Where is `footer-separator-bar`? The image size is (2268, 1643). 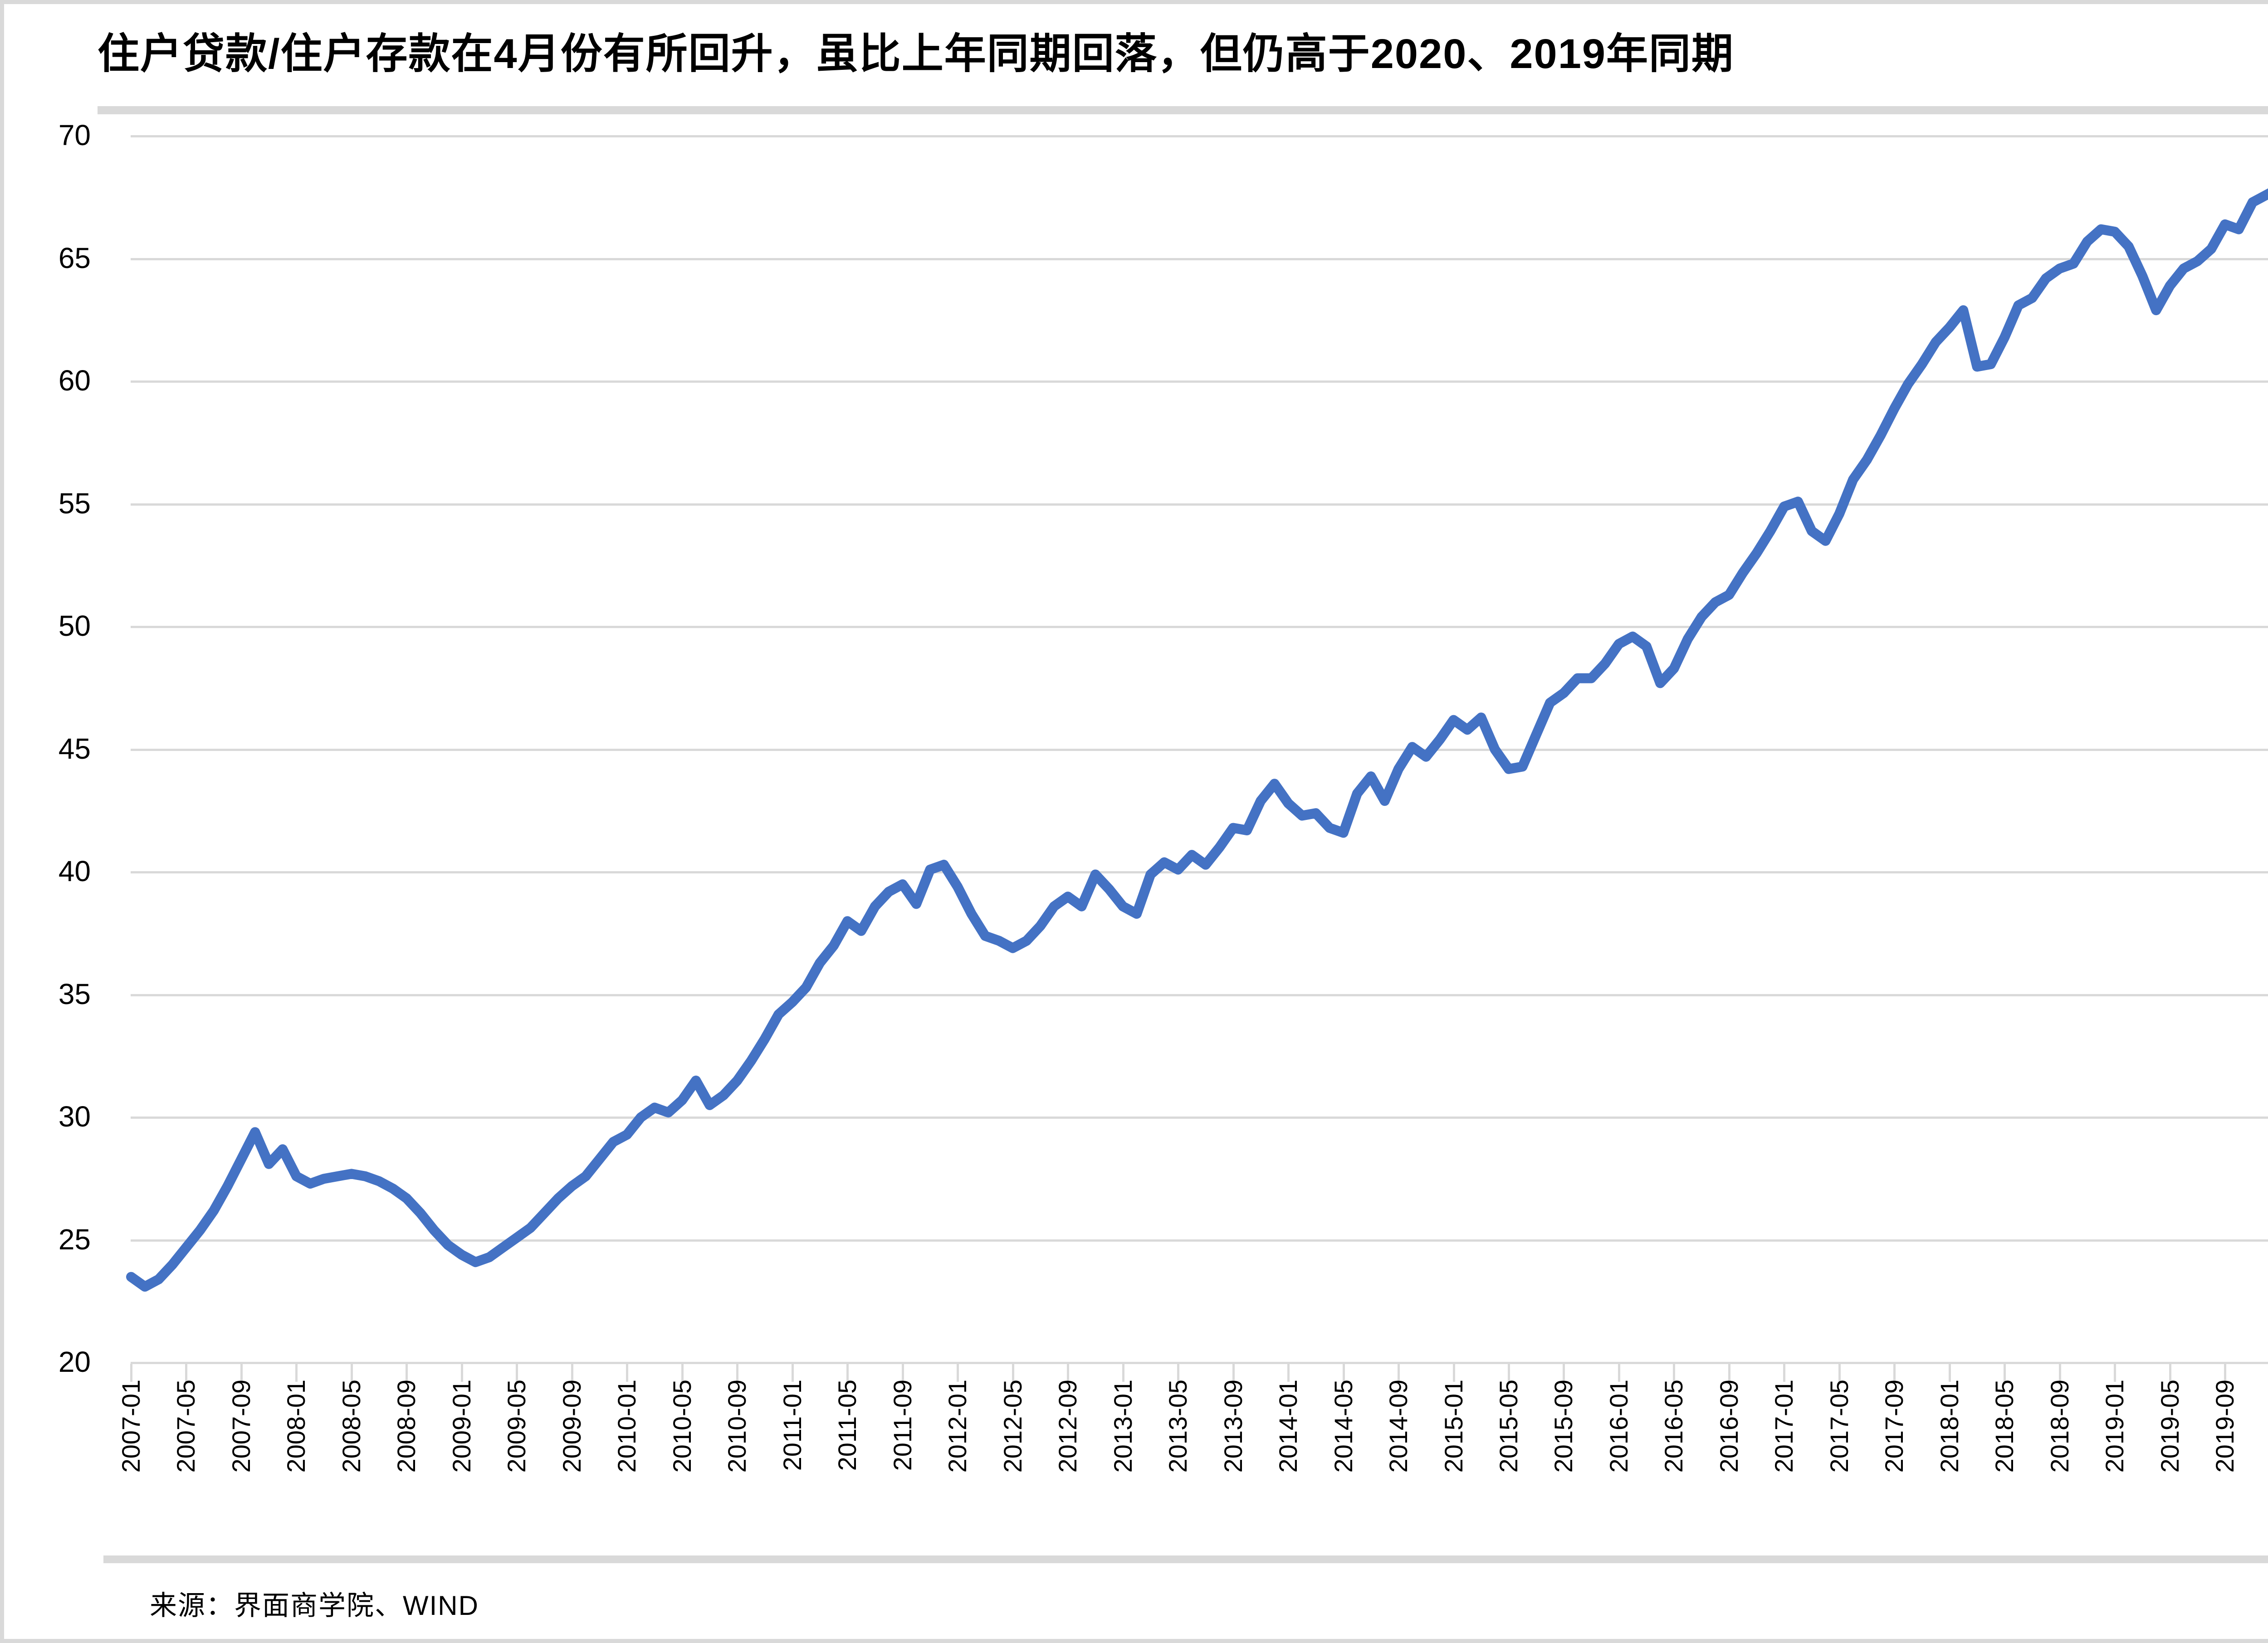
footer-separator-bar is located at coordinates (1185, 1559).